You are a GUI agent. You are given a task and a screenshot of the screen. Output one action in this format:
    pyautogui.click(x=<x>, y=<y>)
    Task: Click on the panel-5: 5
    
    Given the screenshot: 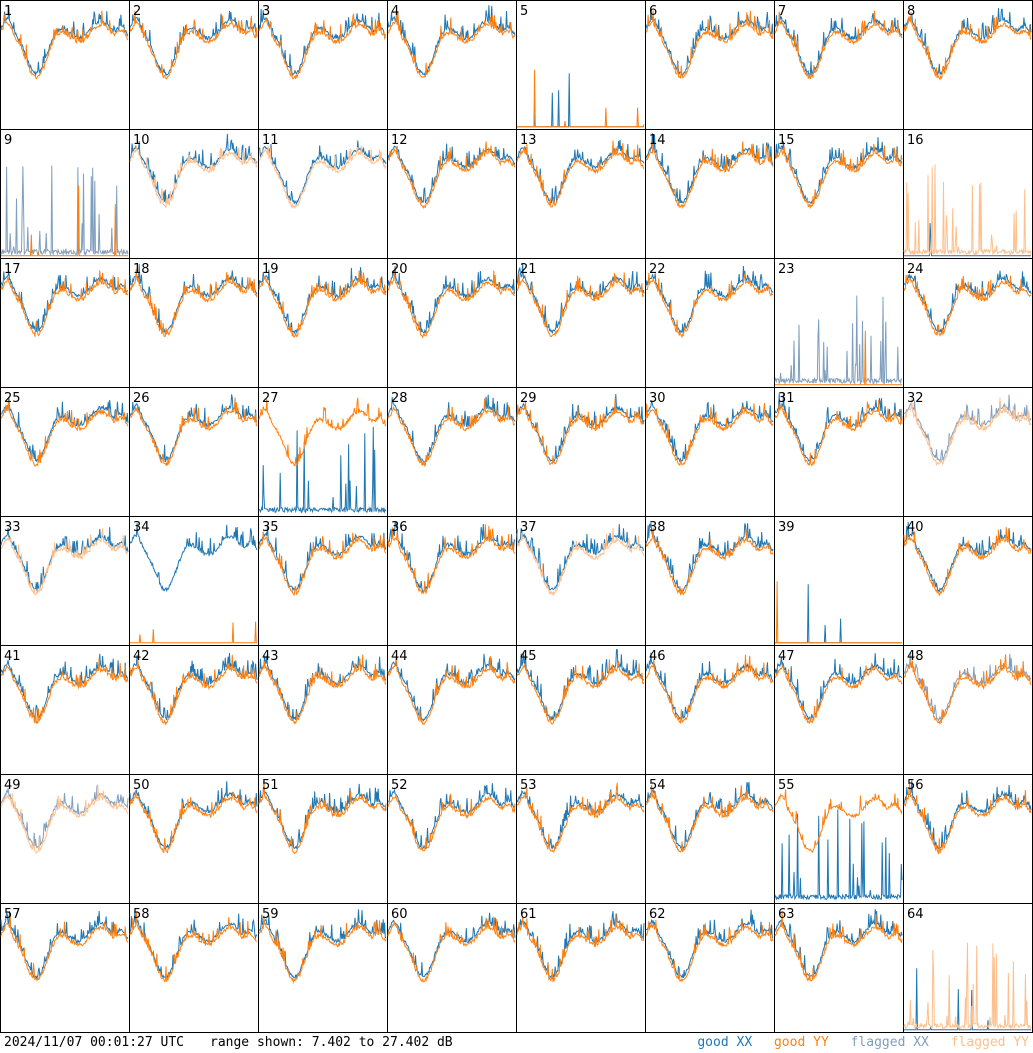 What is the action you would take?
    pyautogui.click(x=581, y=65)
    